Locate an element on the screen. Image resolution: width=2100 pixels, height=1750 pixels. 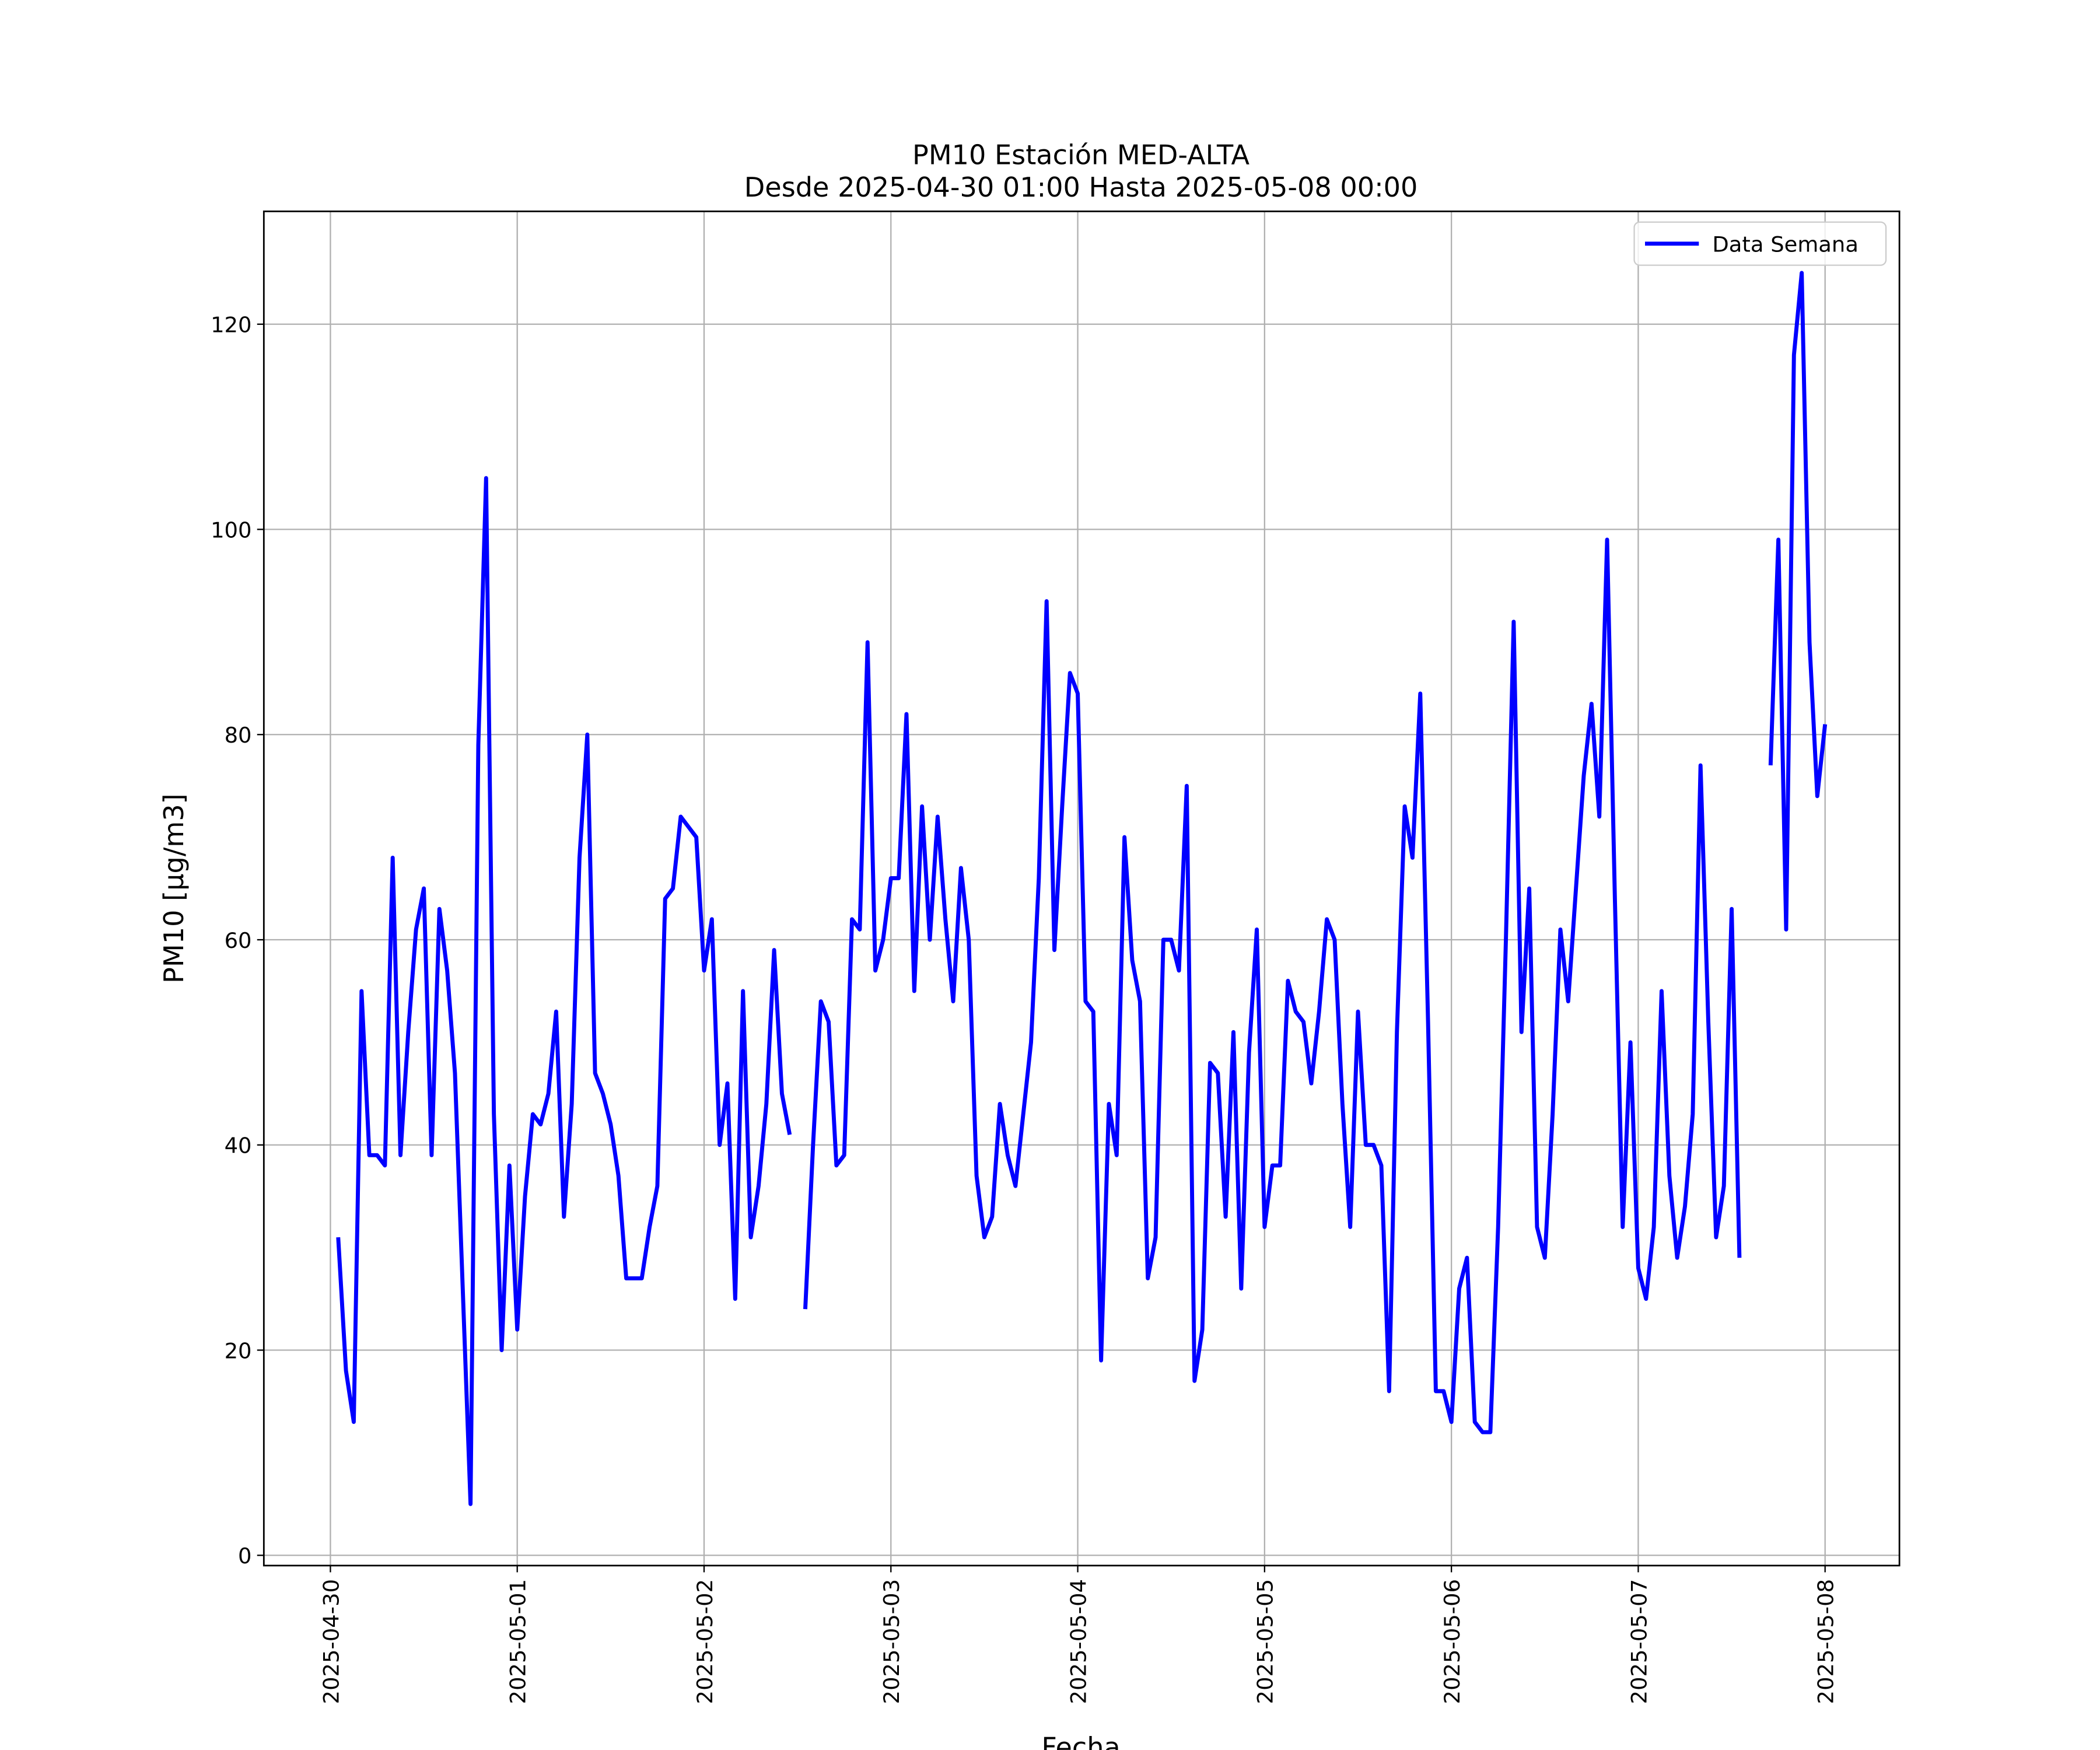
x-tick-label: 2025-05-06 is located at coordinates (1452, 1641).